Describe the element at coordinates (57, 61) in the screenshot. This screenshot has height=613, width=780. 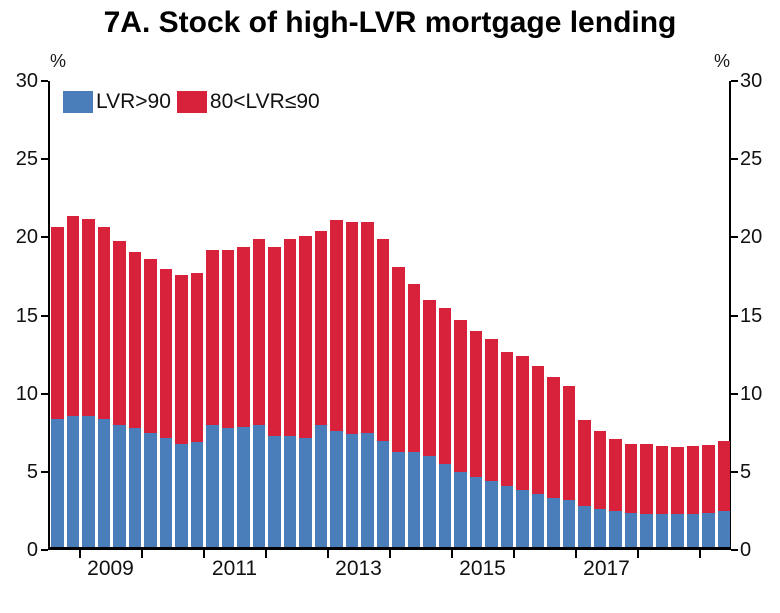
I see `y-axis-unit-left: %` at that location.